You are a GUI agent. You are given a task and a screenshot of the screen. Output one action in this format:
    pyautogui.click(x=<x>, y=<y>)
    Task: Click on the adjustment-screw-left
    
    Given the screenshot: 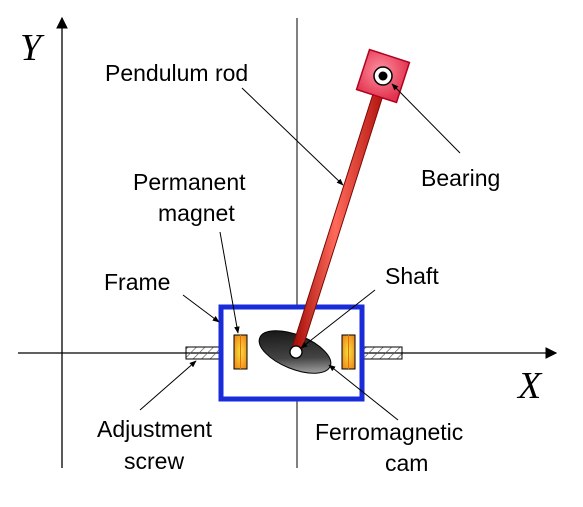 What is the action you would take?
    pyautogui.click(x=204, y=353)
    